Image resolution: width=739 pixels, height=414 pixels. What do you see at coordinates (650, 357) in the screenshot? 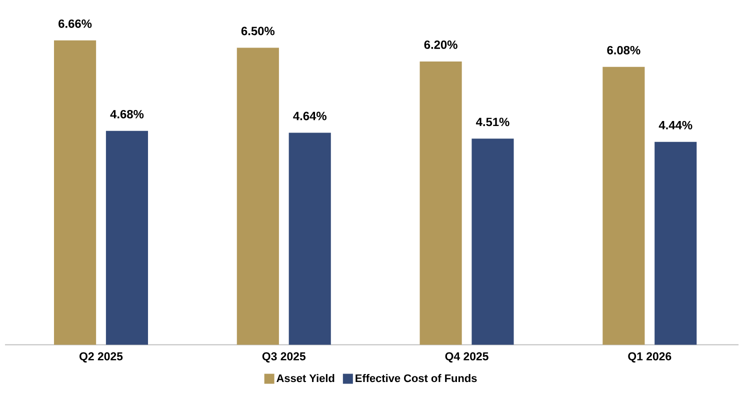
I see `x-tick-label: Q1 2026` at bounding box center [650, 357].